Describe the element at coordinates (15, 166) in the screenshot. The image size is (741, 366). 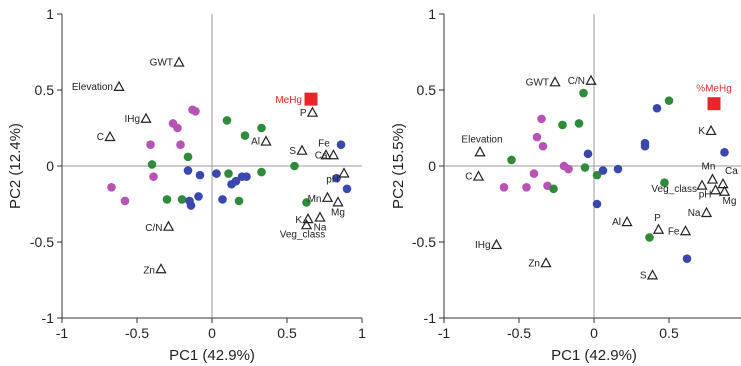
I see `y-axis-title: PC2 (12.4%)` at that location.